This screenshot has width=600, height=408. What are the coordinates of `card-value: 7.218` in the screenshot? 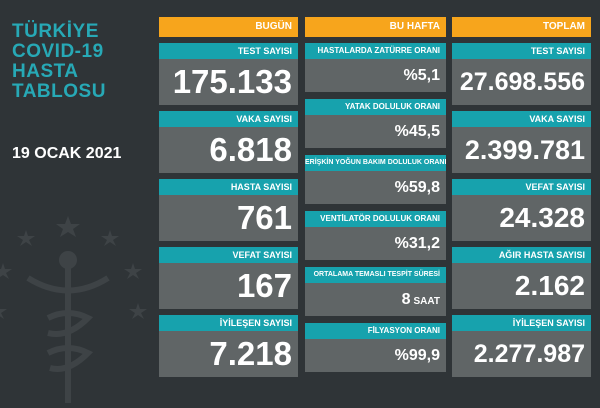 It's located at (228, 354).